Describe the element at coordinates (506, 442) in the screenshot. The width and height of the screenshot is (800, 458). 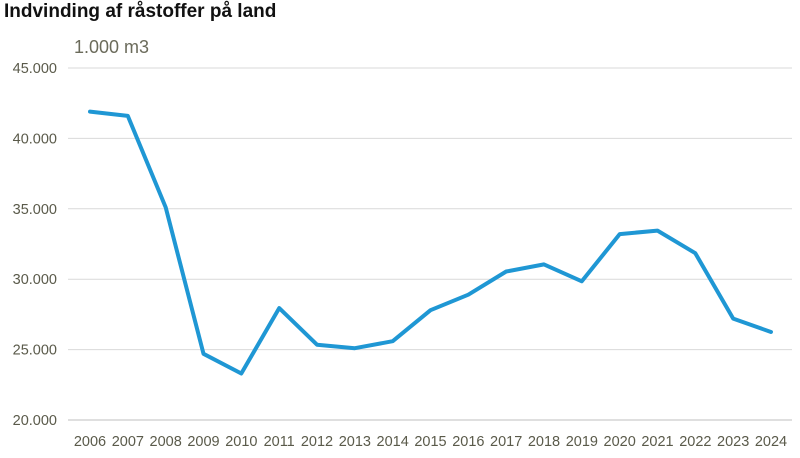
I see `x-tick-label: 2017` at that location.